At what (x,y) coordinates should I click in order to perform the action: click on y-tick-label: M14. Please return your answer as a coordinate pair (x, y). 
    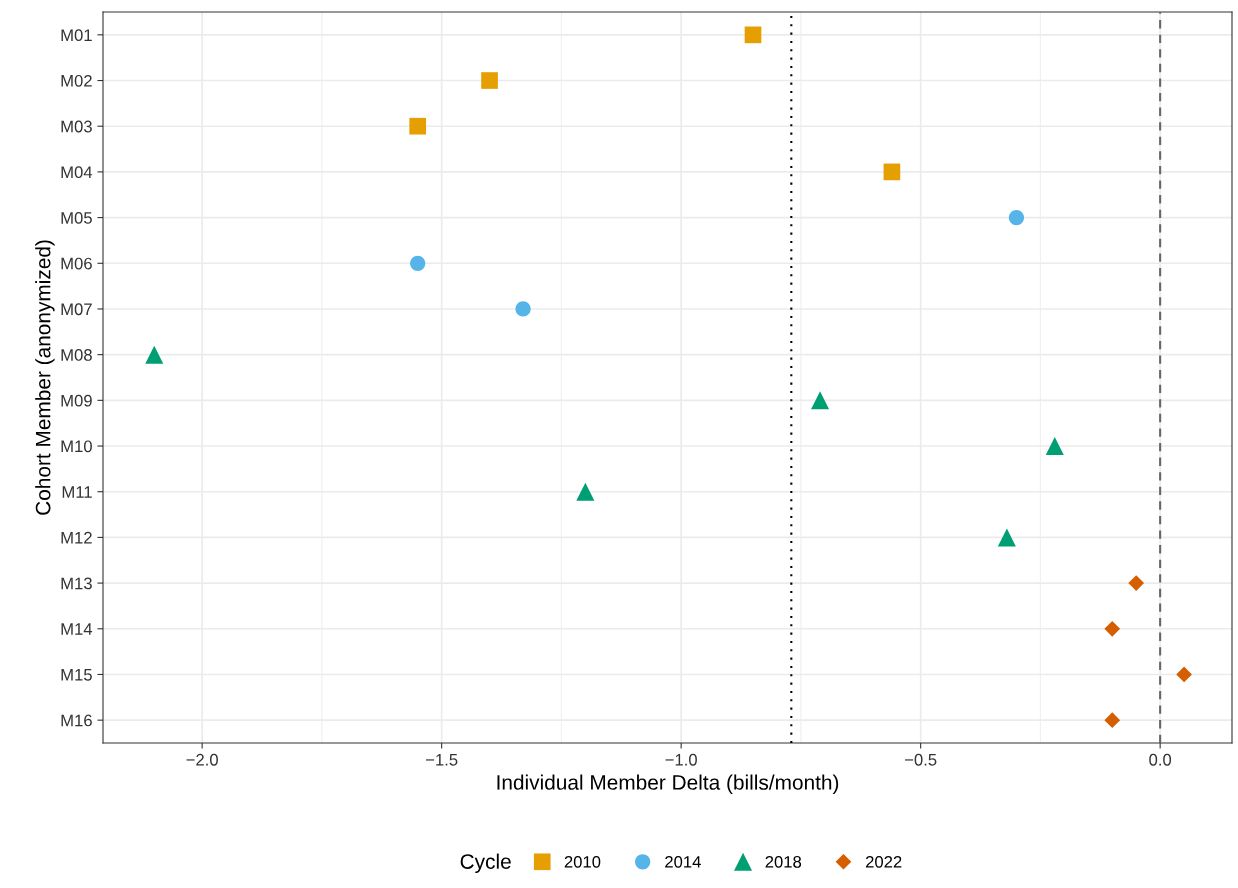
    Looking at the image, I should click on (77, 629).